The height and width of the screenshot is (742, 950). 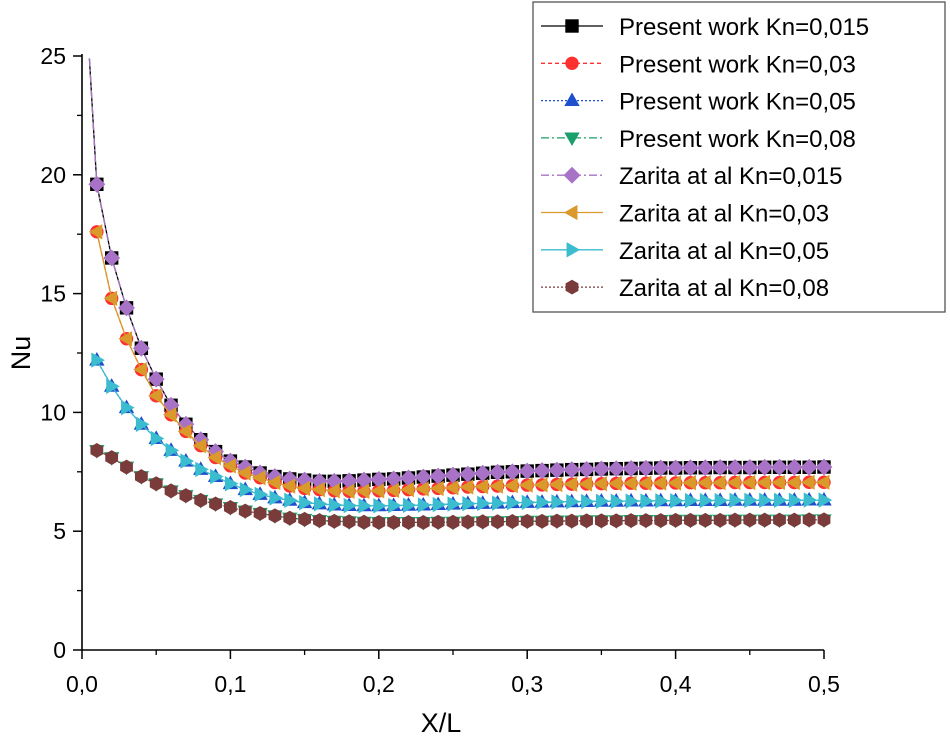 I want to click on legend-label: Zarita at al Kn=0,03, so click(x=724, y=214).